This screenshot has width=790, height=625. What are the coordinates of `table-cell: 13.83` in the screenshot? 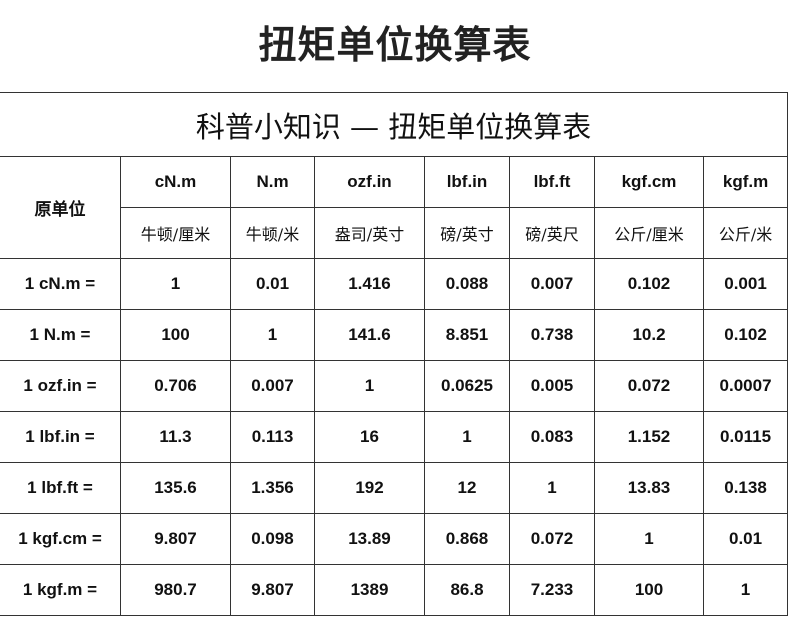 It's located at (649, 488).